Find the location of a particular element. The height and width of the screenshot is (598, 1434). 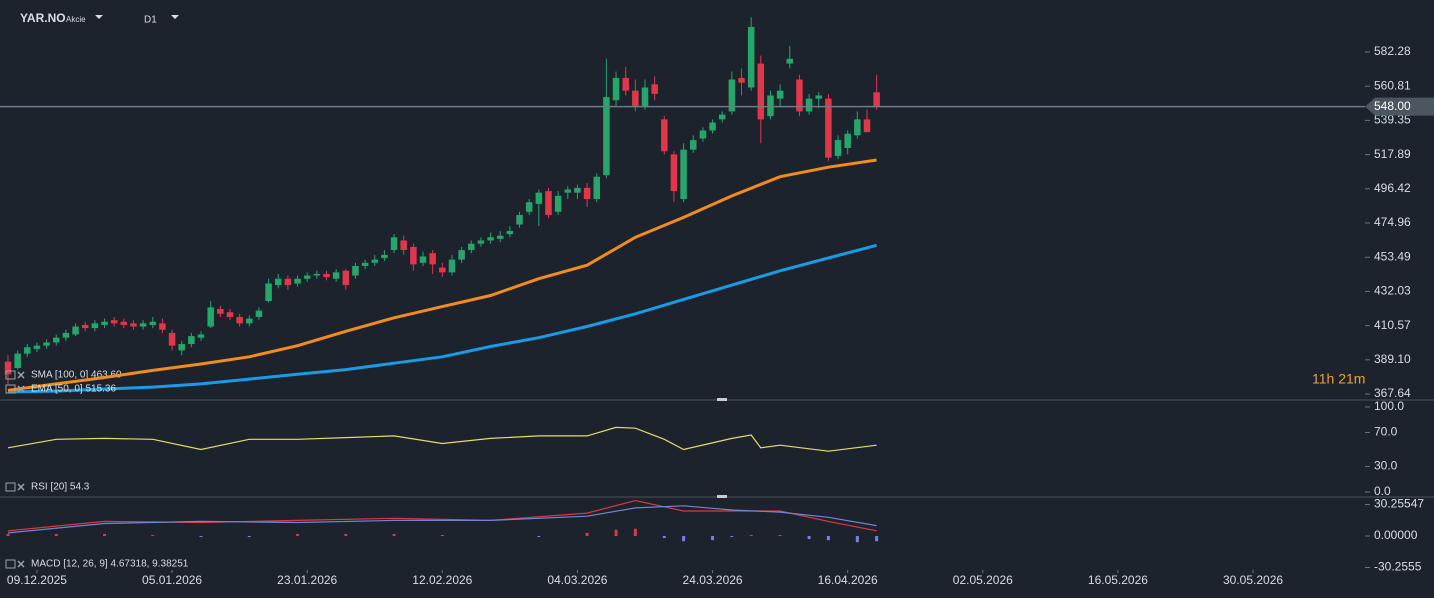

legend-label: MACD [12, 26, 9] 4.67318, 9.38251 is located at coordinates (110, 564).